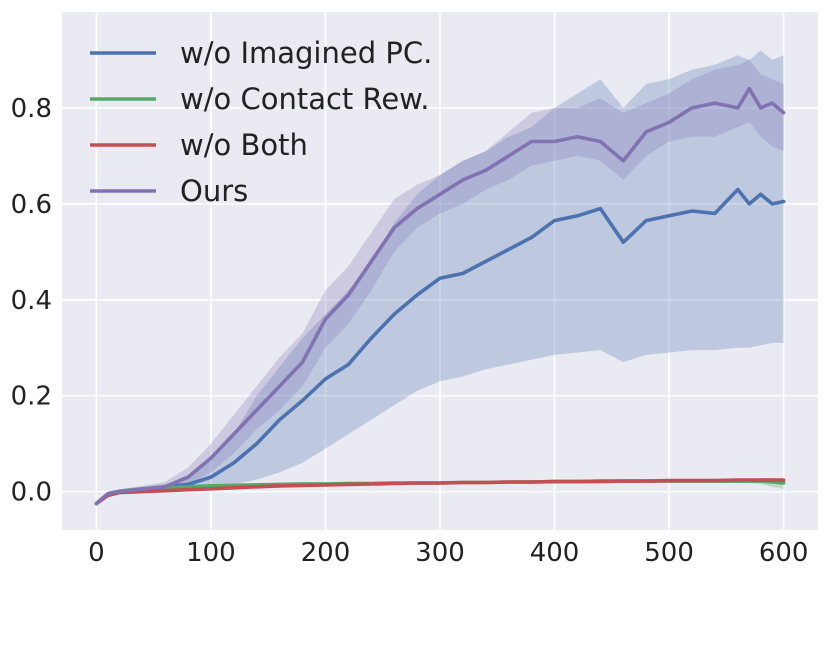  What do you see at coordinates (169, 191) in the screenshot?
I see `legend-item-ours: Ours` at bounding box center [169, 191].